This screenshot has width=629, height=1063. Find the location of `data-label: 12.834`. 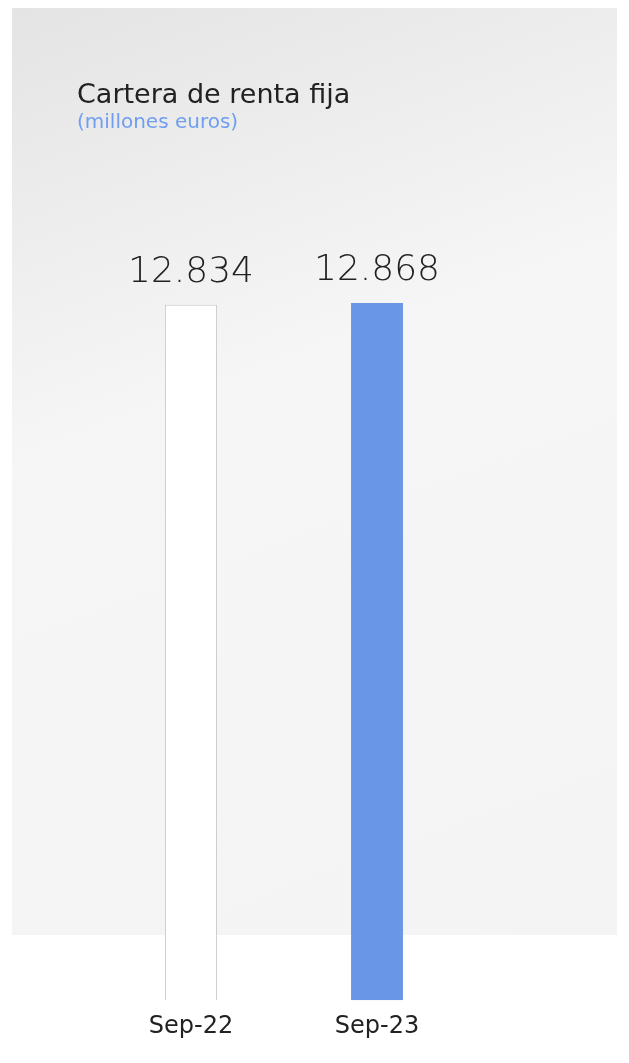

data-label: 12.834 is located at coordinates (191, 270).